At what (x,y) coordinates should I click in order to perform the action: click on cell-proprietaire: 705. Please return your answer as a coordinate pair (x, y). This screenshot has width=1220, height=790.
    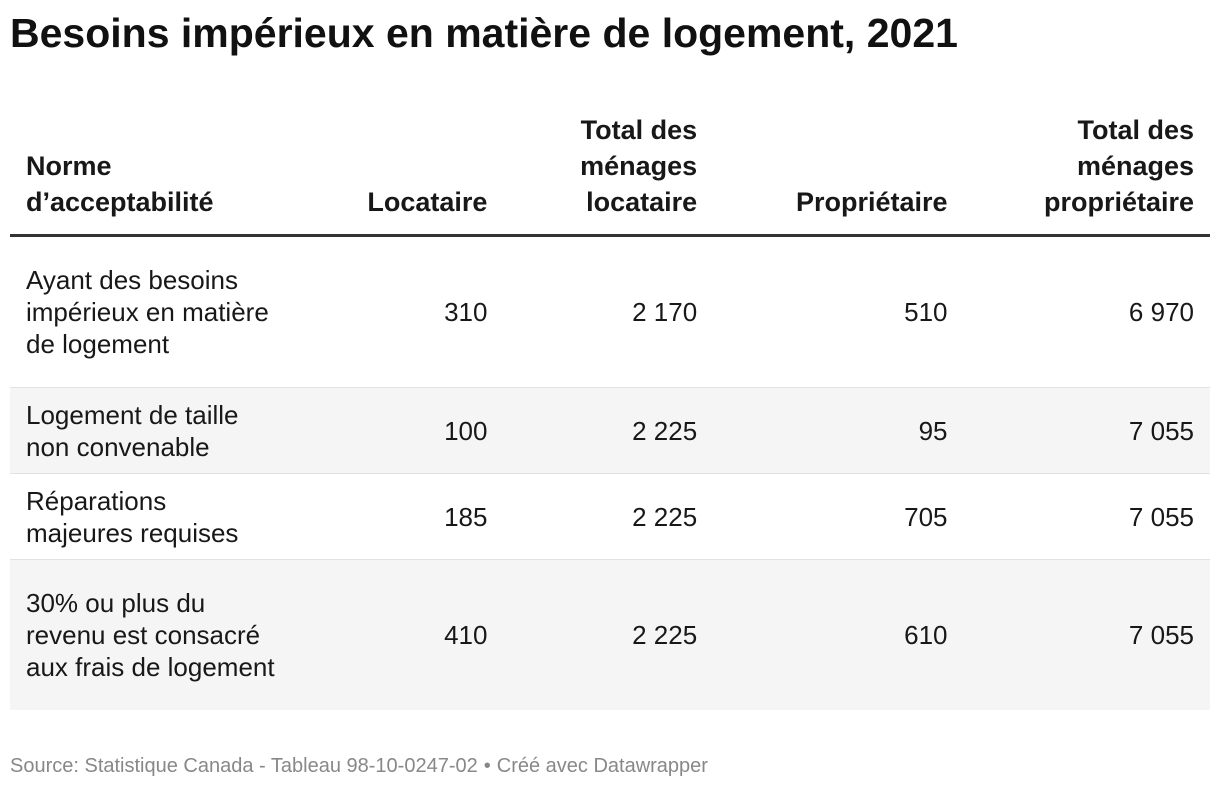
    Looking at the image, I should click on (838, 516).